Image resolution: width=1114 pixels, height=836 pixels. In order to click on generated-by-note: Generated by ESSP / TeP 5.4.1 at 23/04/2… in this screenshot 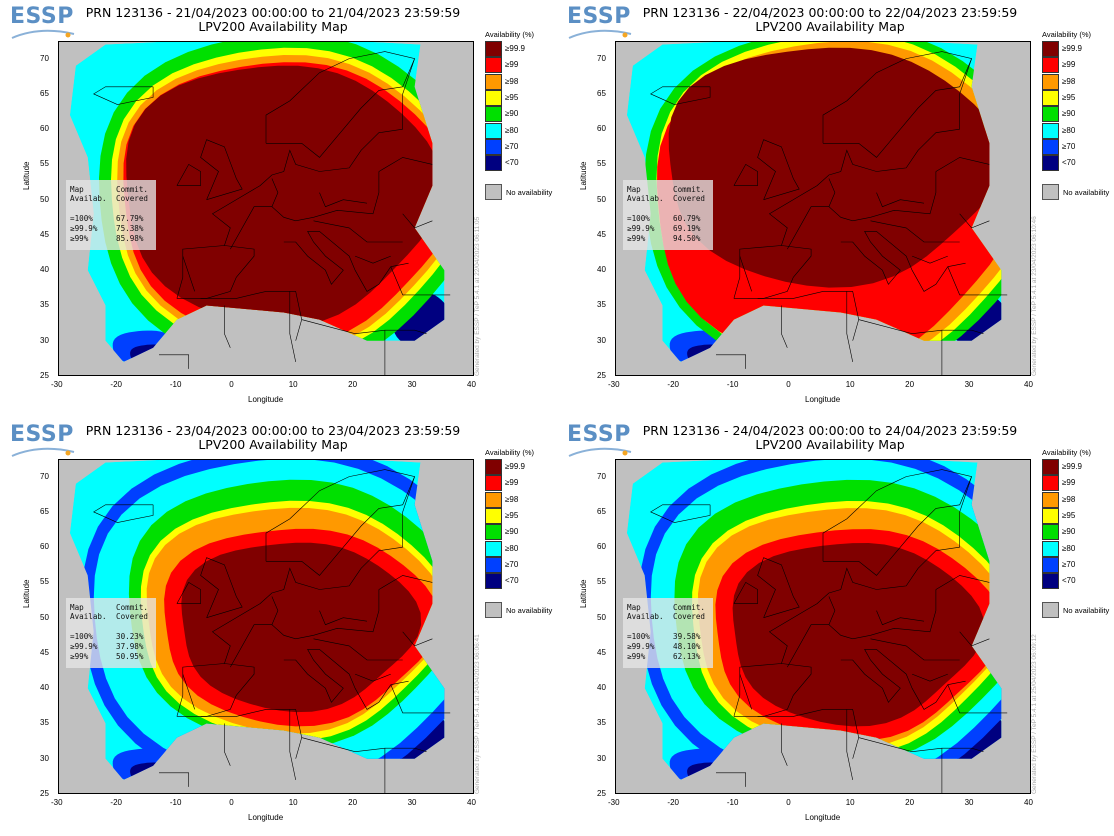, I will do `click(1034, 296)`.